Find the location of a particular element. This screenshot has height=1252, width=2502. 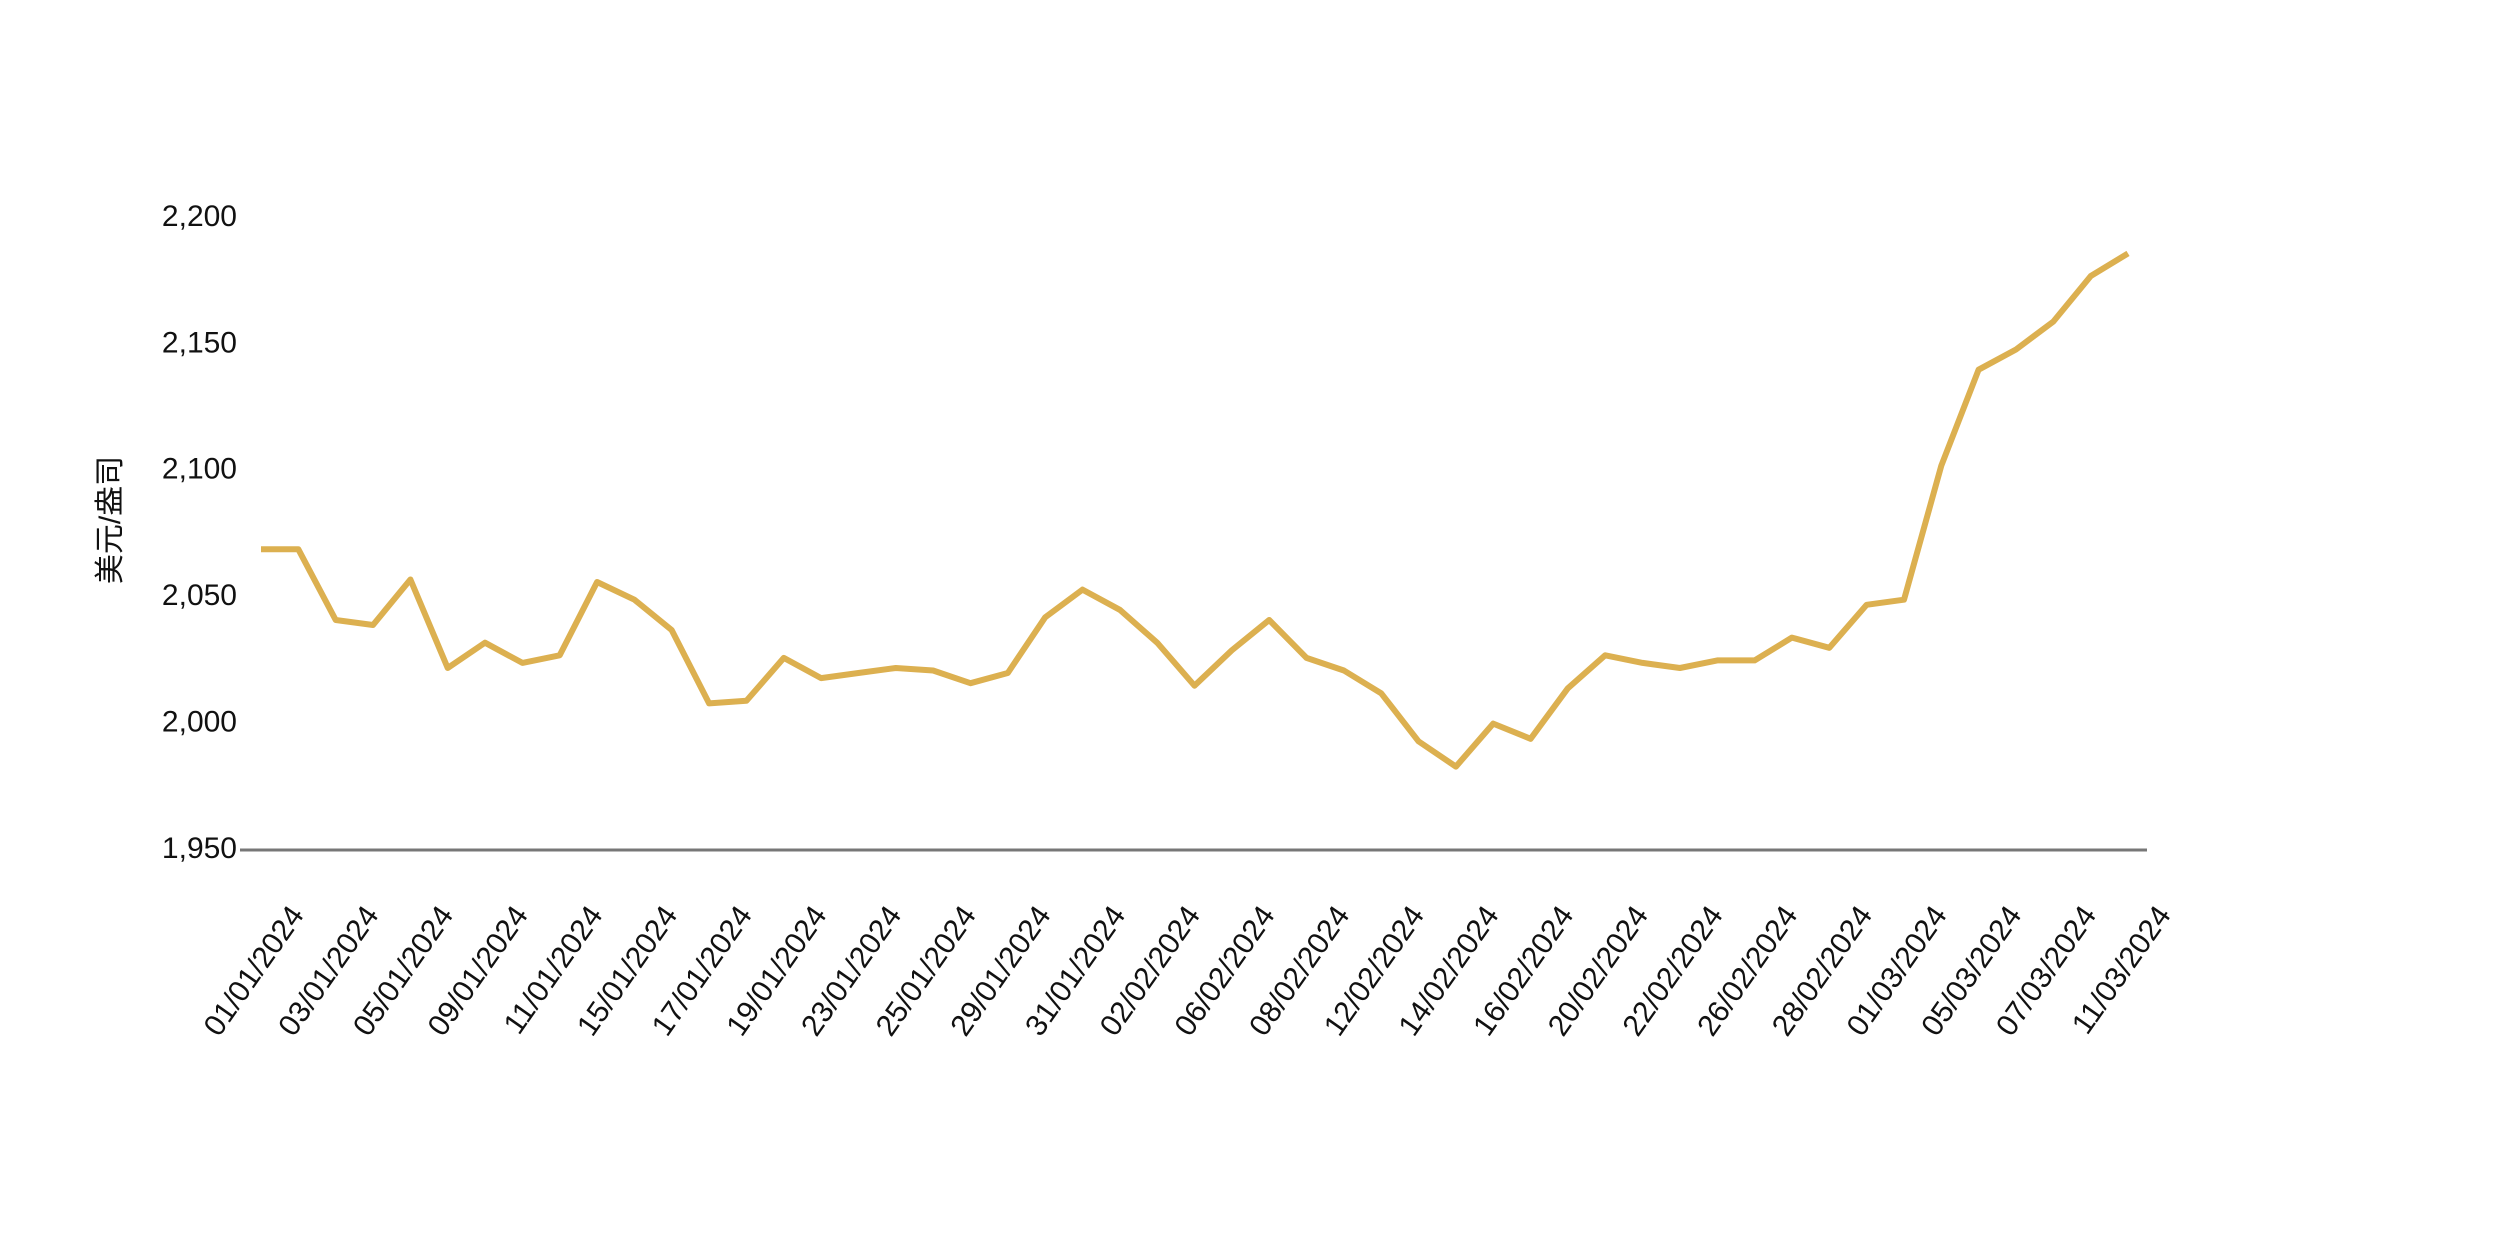

y-axis-title: 美元/盎司 is located at coordinates (110, 520).